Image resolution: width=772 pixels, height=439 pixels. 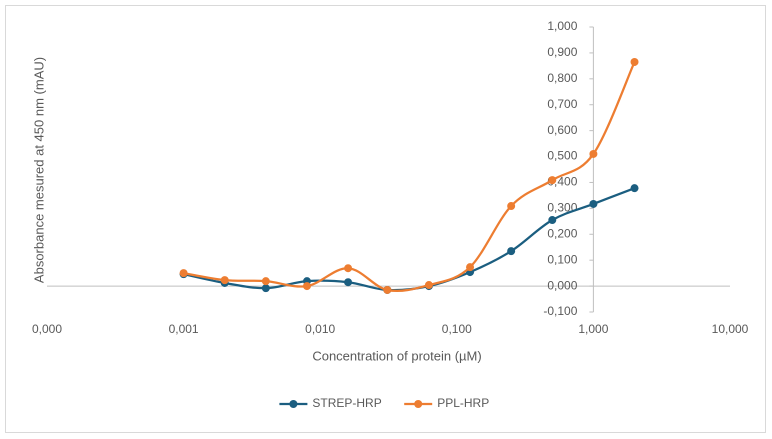 I want to click on y-tick-label: 0,900, so click(x=562, y=52).